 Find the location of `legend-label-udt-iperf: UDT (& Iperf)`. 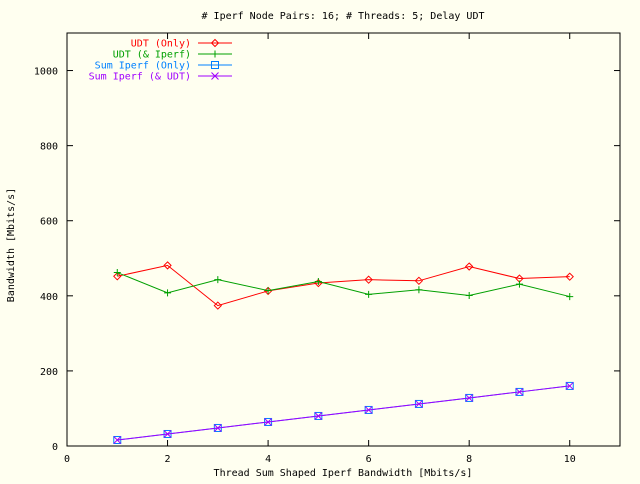

legend-label-udt-iperf: UDT (& Iperf) is located at coordinates (152, 55).